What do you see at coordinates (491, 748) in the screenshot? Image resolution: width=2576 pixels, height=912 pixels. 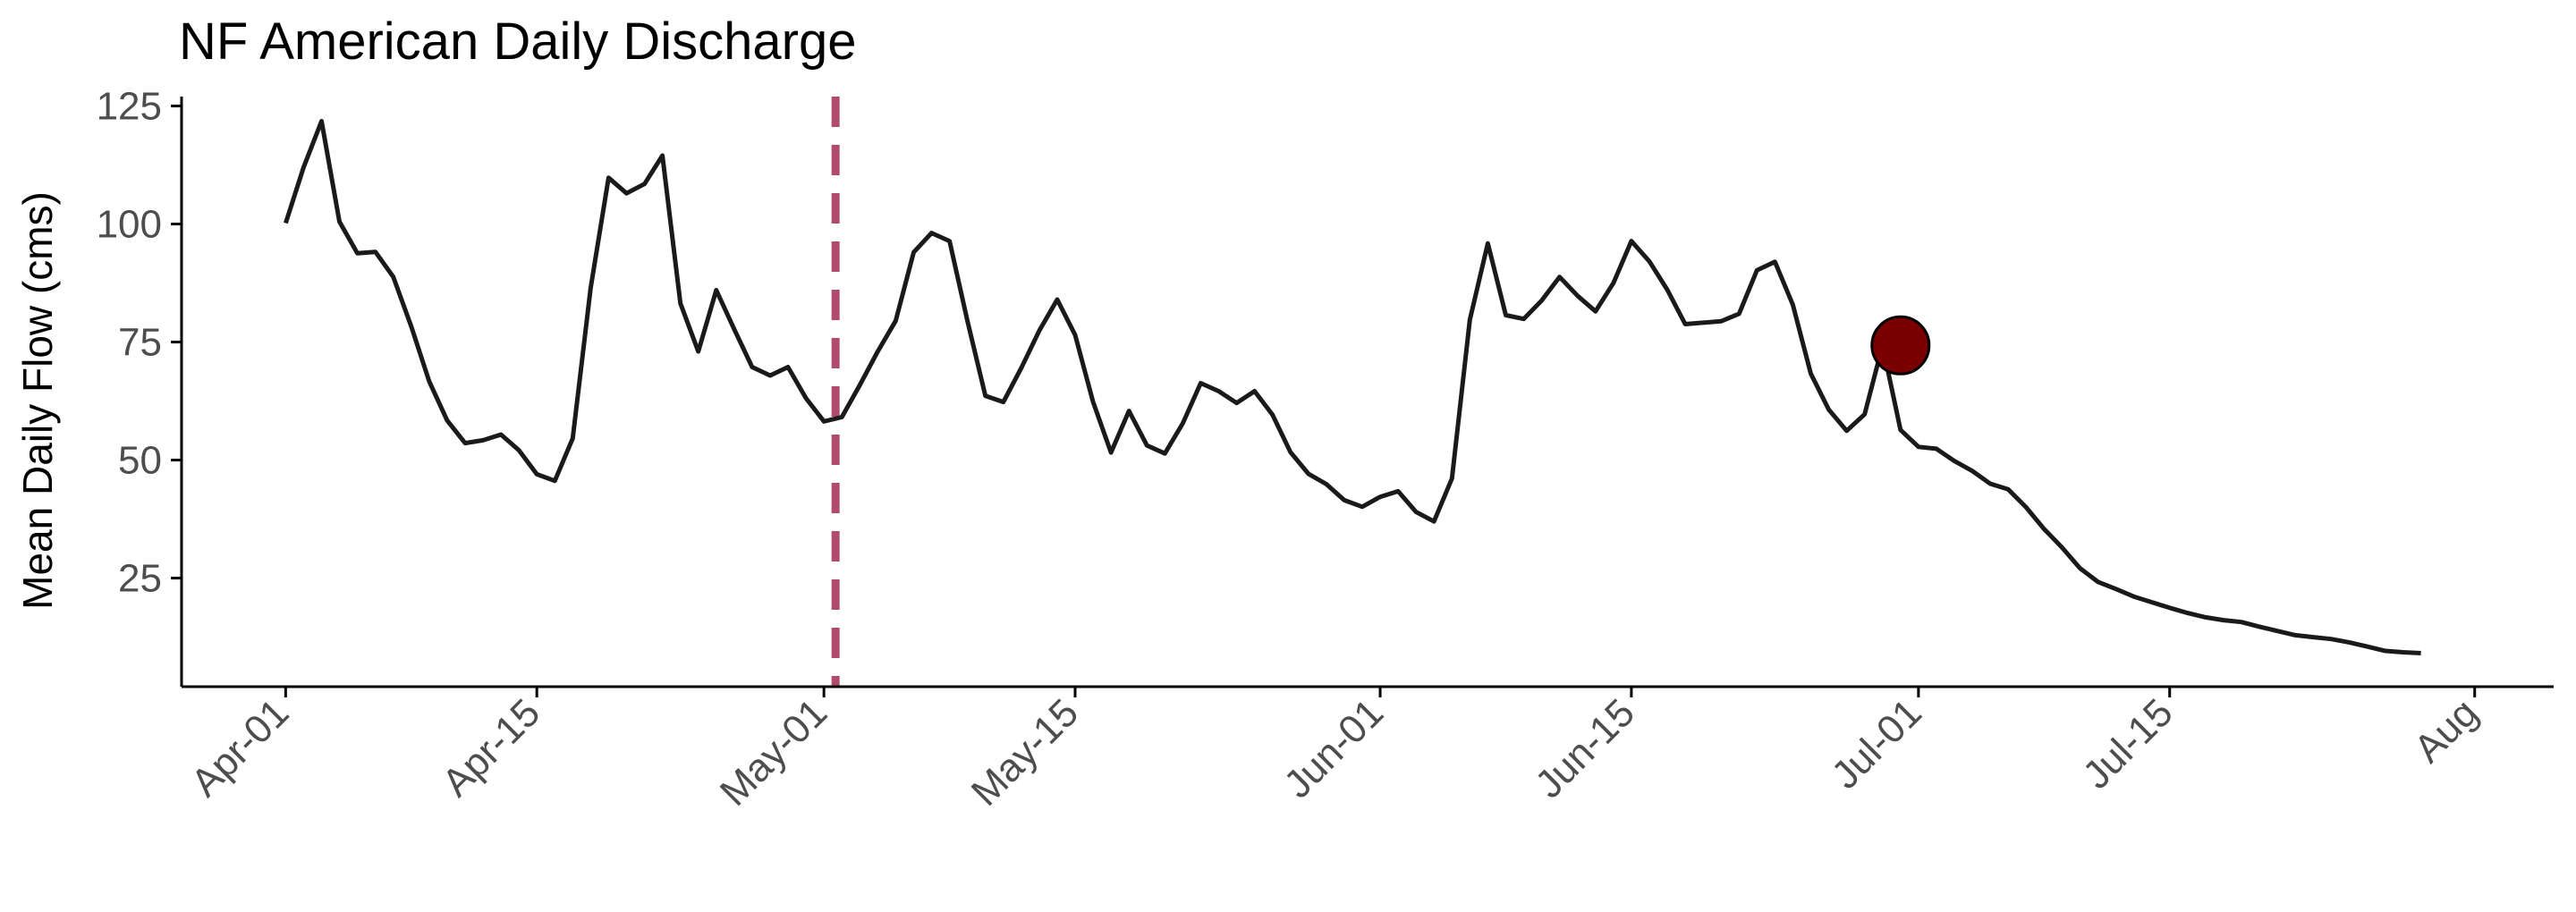 I see `x-tick-label: Apr-15` at bounding box center [491, 748].